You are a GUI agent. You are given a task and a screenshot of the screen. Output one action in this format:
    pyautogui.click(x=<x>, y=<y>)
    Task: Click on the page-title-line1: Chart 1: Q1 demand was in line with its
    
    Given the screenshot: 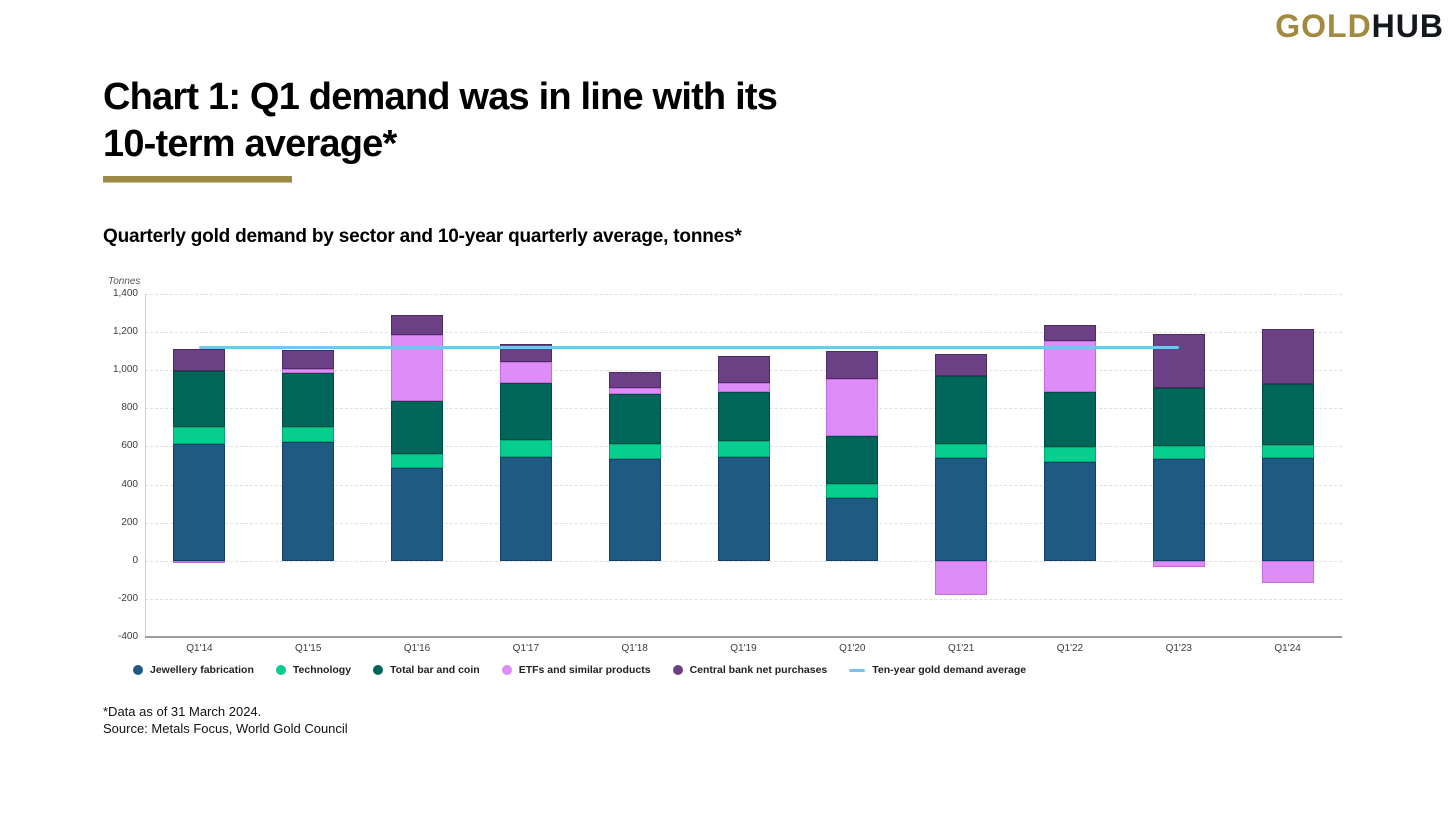 What is the action you would take?
    pyautogui.click(x=440, y=97)
    